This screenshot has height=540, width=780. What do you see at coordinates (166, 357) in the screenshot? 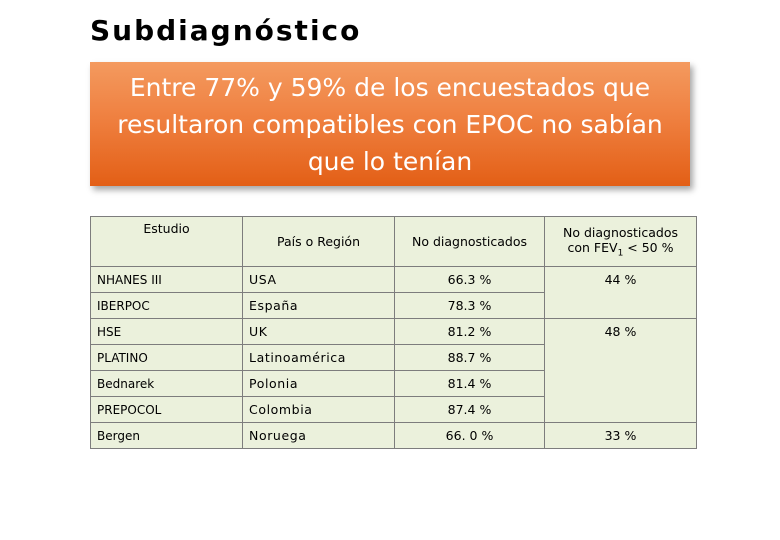
I see `cell-estudio: PLATINO` at bounding box center [166, 357].